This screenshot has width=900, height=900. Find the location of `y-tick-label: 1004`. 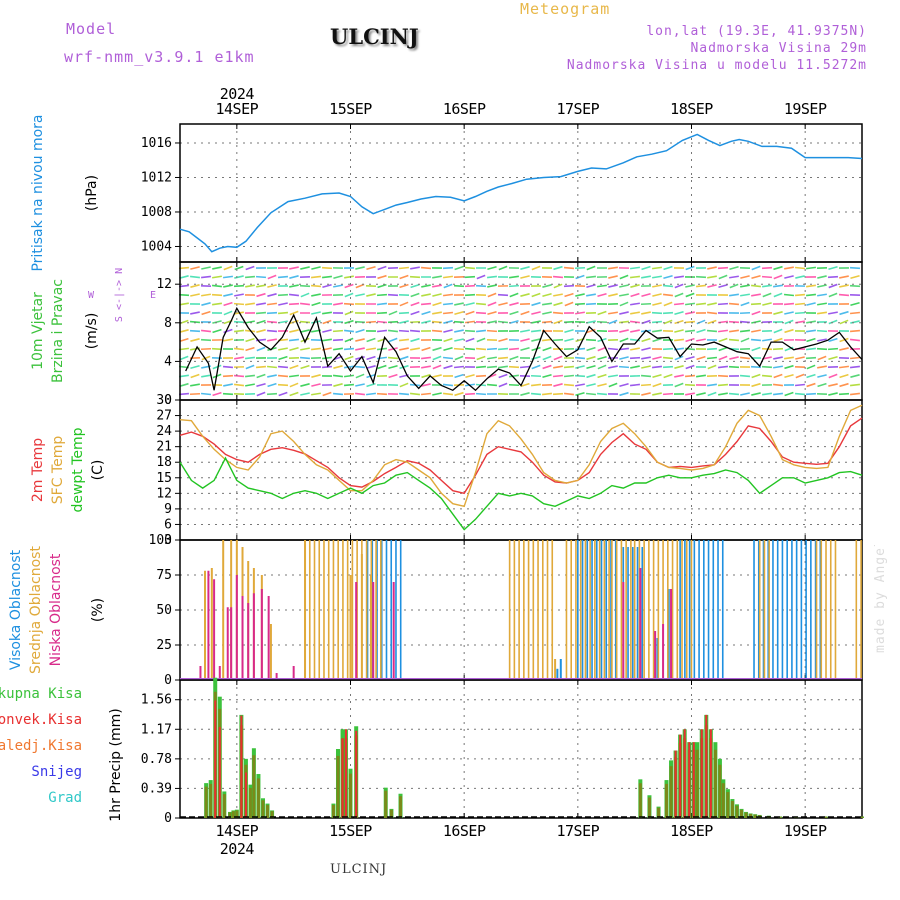

y-tick-label: 1004 is located at coordinates (156, 246).